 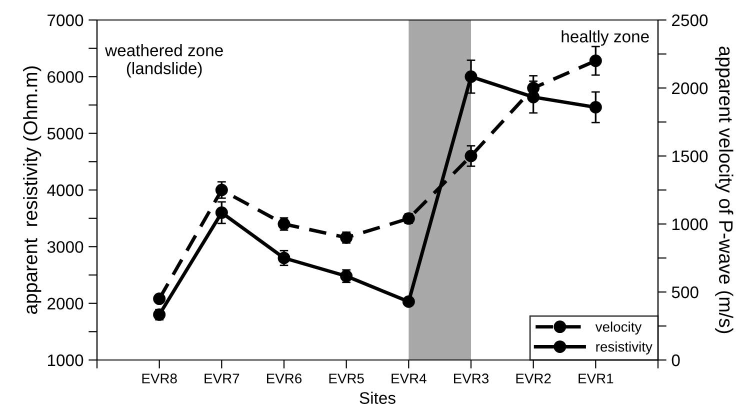 What do you see at coordinates (676, 360) in the screenshot?
I see `y2-tick-label: 0` at bounding box center [676, 360].